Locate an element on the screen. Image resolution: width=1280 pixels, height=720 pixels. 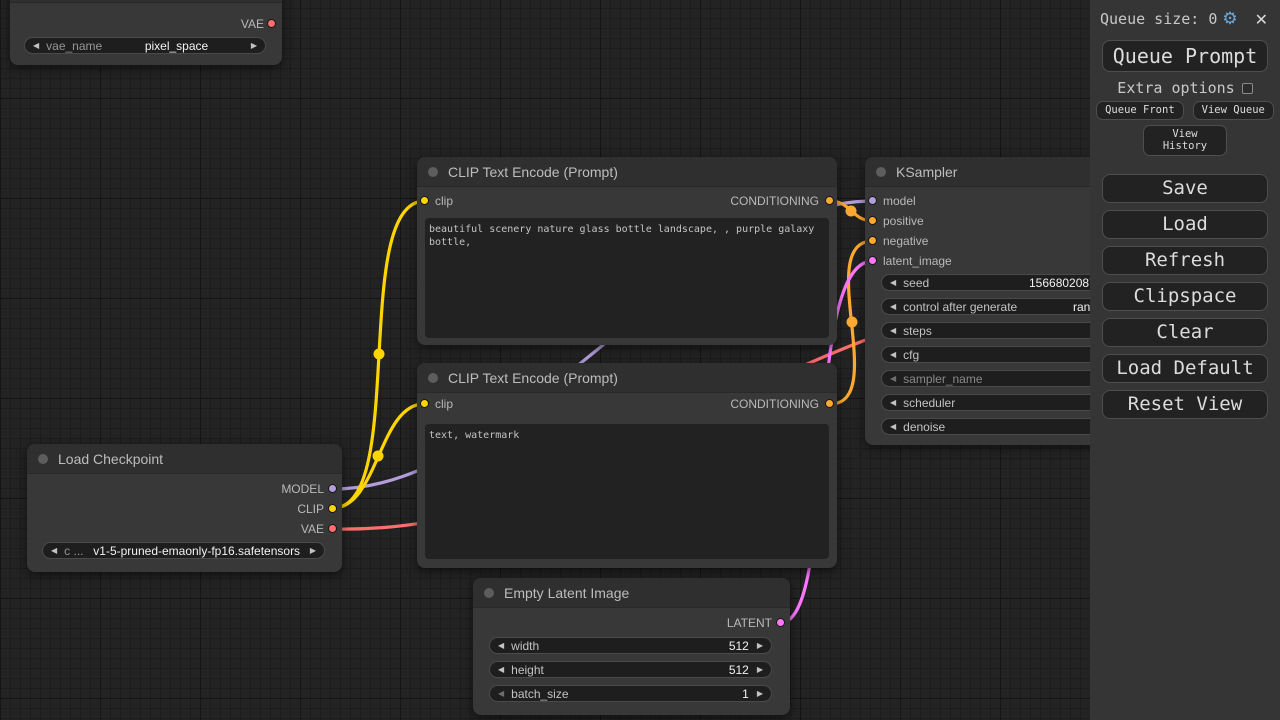
link-dot is located at coordinates (851, 211).